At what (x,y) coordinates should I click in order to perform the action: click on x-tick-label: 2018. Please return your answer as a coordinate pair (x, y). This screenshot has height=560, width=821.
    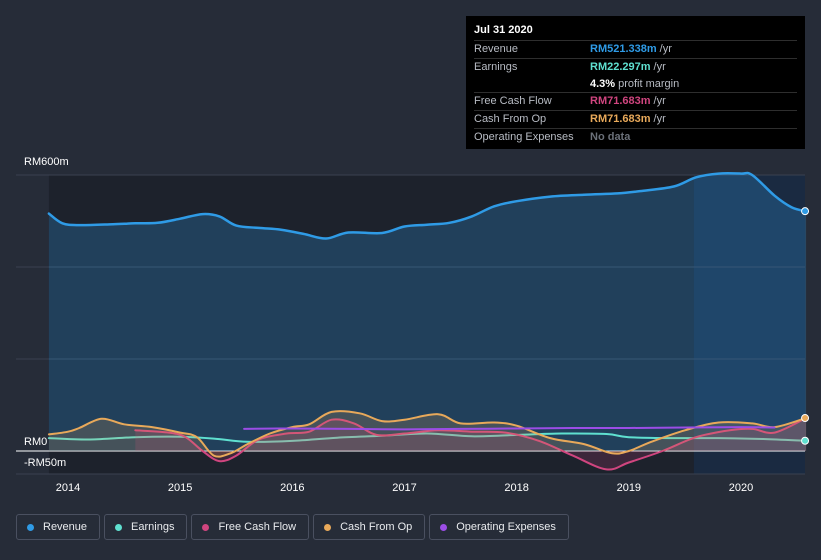
    Looking at the image, I should click on (516, 488).